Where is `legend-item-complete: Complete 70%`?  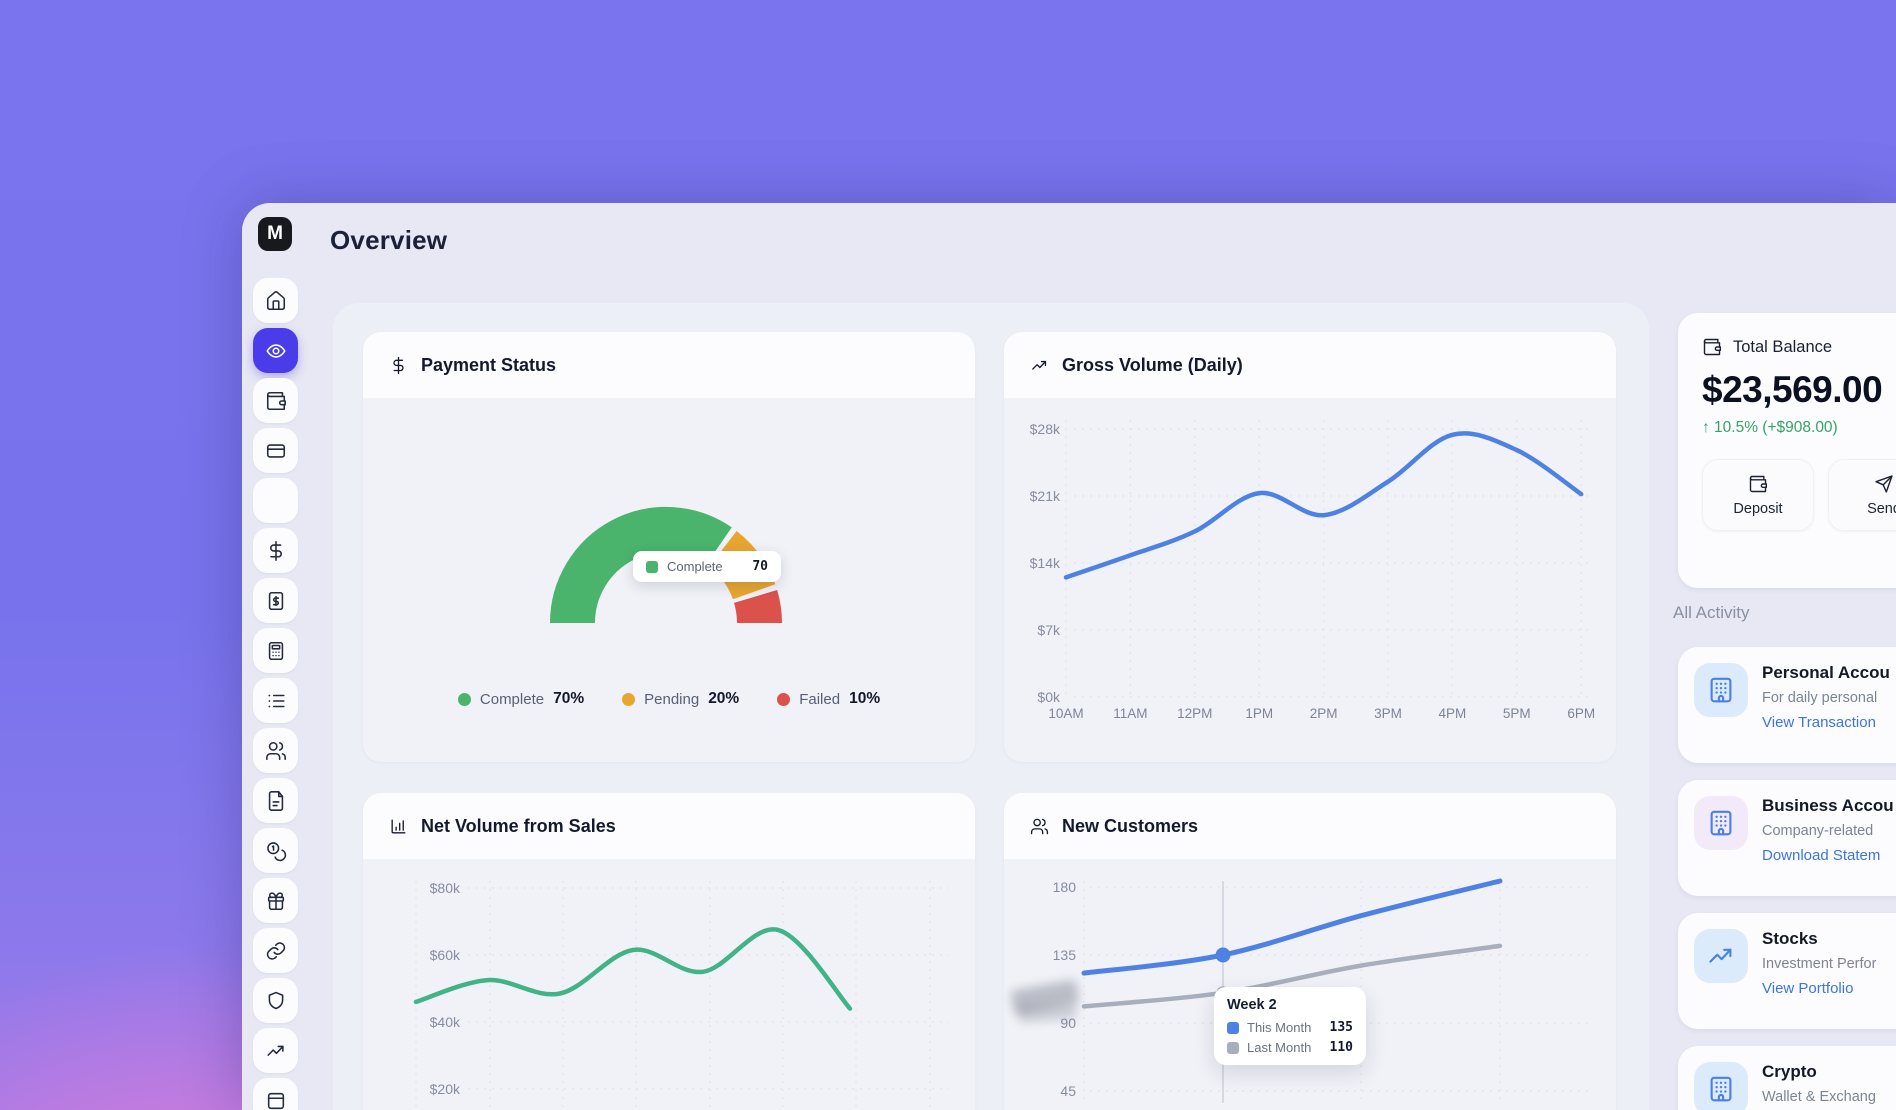 legend-item-complete: Complete 70% is located at coordinates (520, 699).